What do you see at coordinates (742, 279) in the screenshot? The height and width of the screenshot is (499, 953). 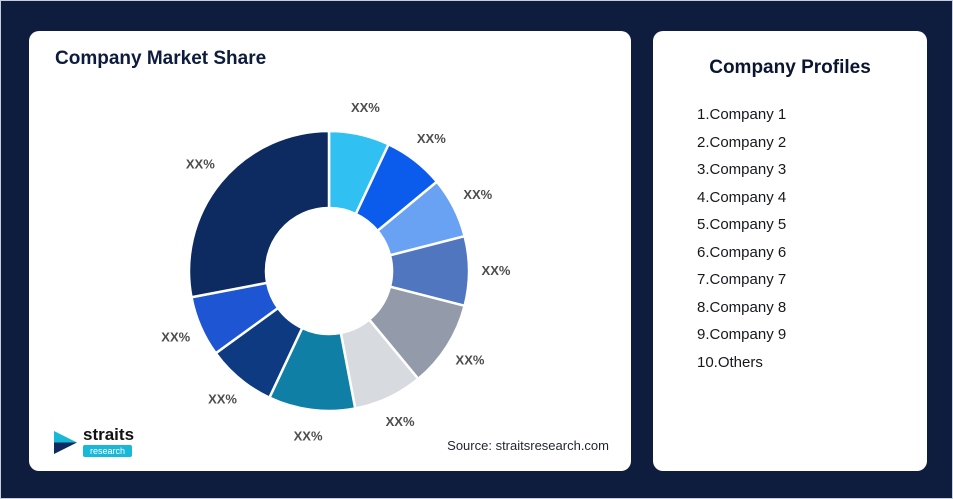 I see `profile-item: 7.Company 7` at bounding box center [742, 279].